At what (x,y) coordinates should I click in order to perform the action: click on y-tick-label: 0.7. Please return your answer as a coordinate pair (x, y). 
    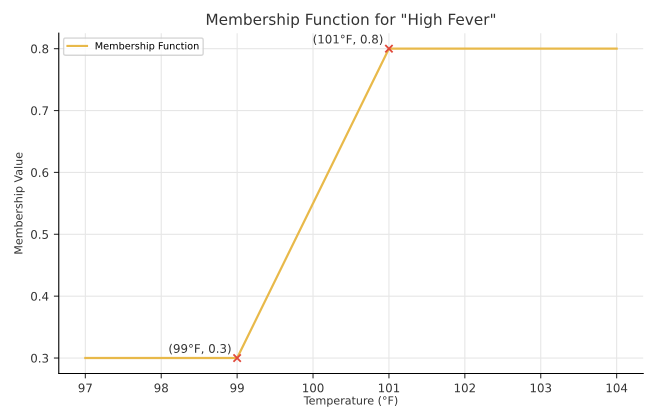
    Looking at the image, I should click on (39, 111).